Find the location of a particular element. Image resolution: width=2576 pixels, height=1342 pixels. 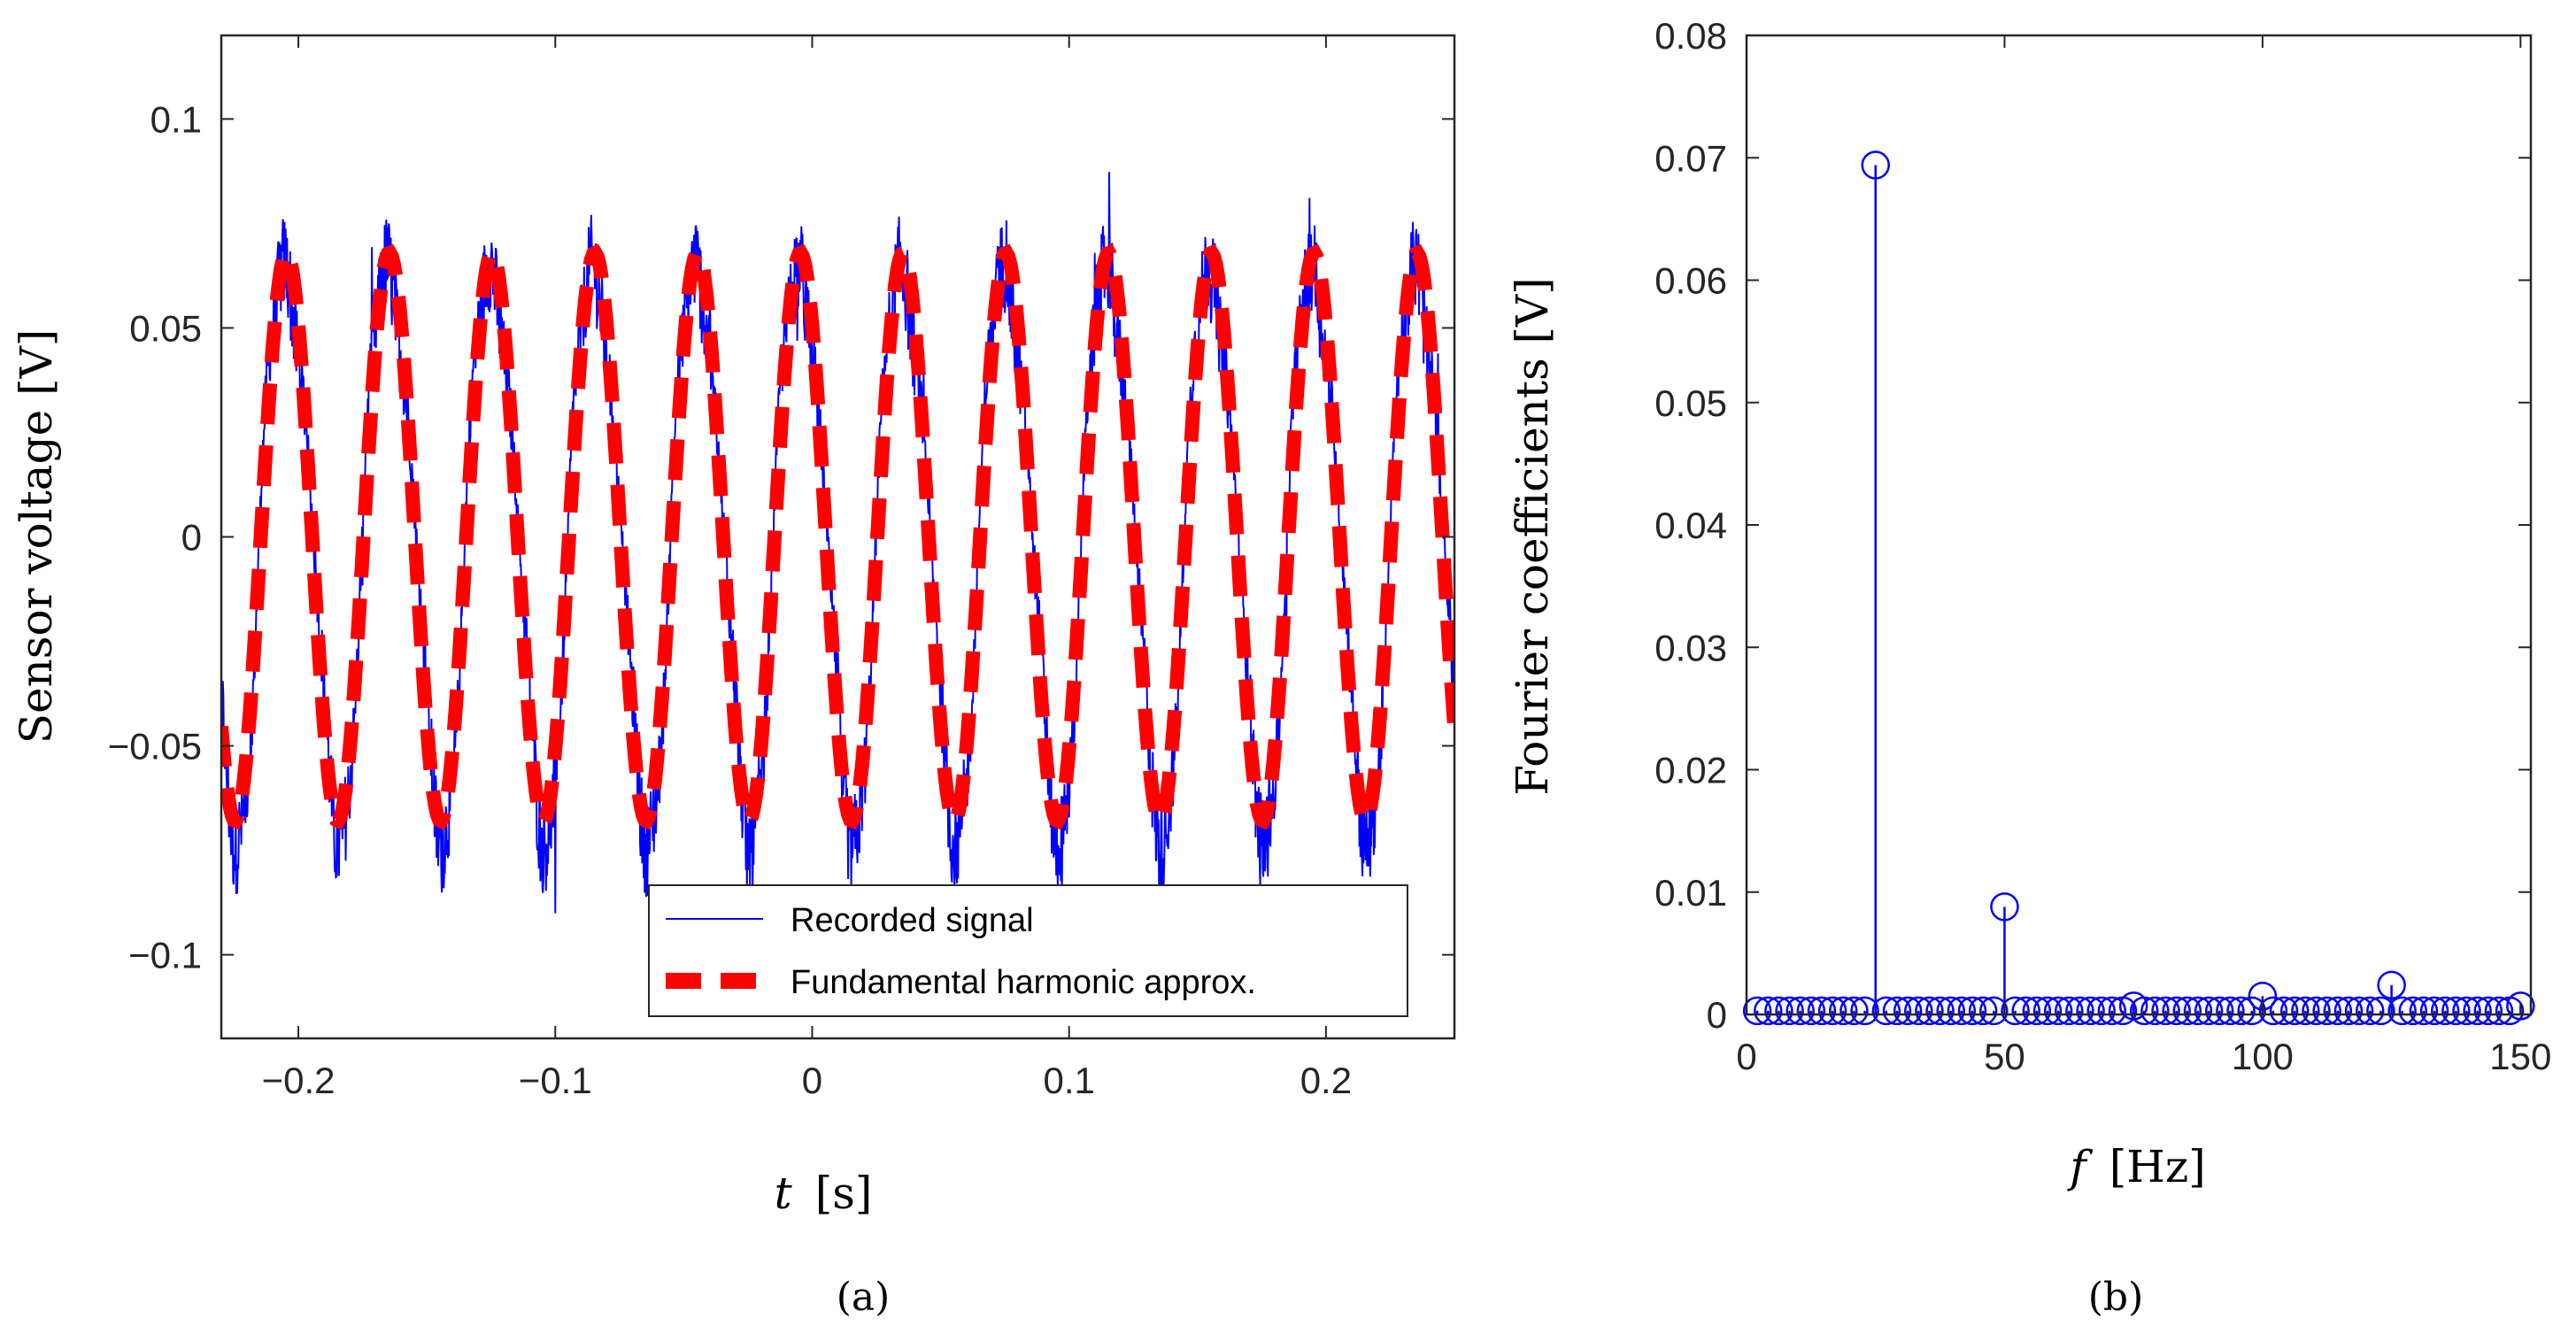

panel-b-y-tick-label: 0 is located at coordinates (1717, 1015).